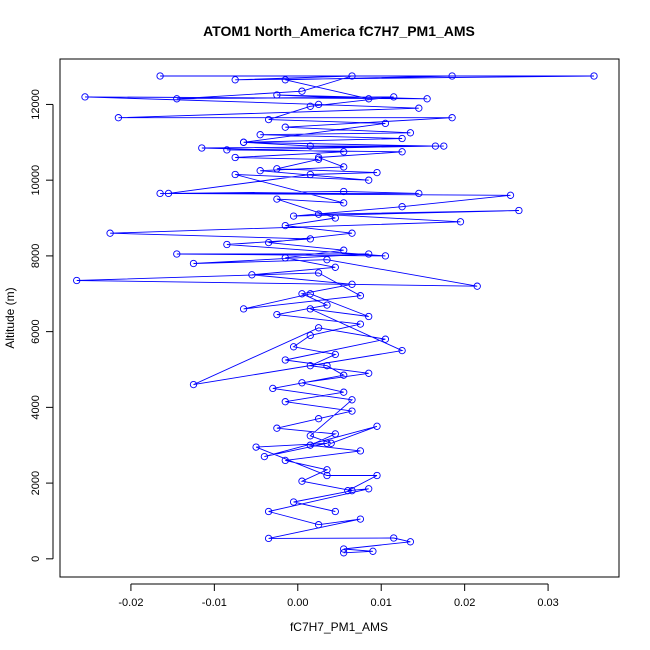 This screenshot has width=650, height=650. Describe the element at coordinates (10, 317) in the screenshot. I see `y-axis-label: Altitude (m)` at that location.